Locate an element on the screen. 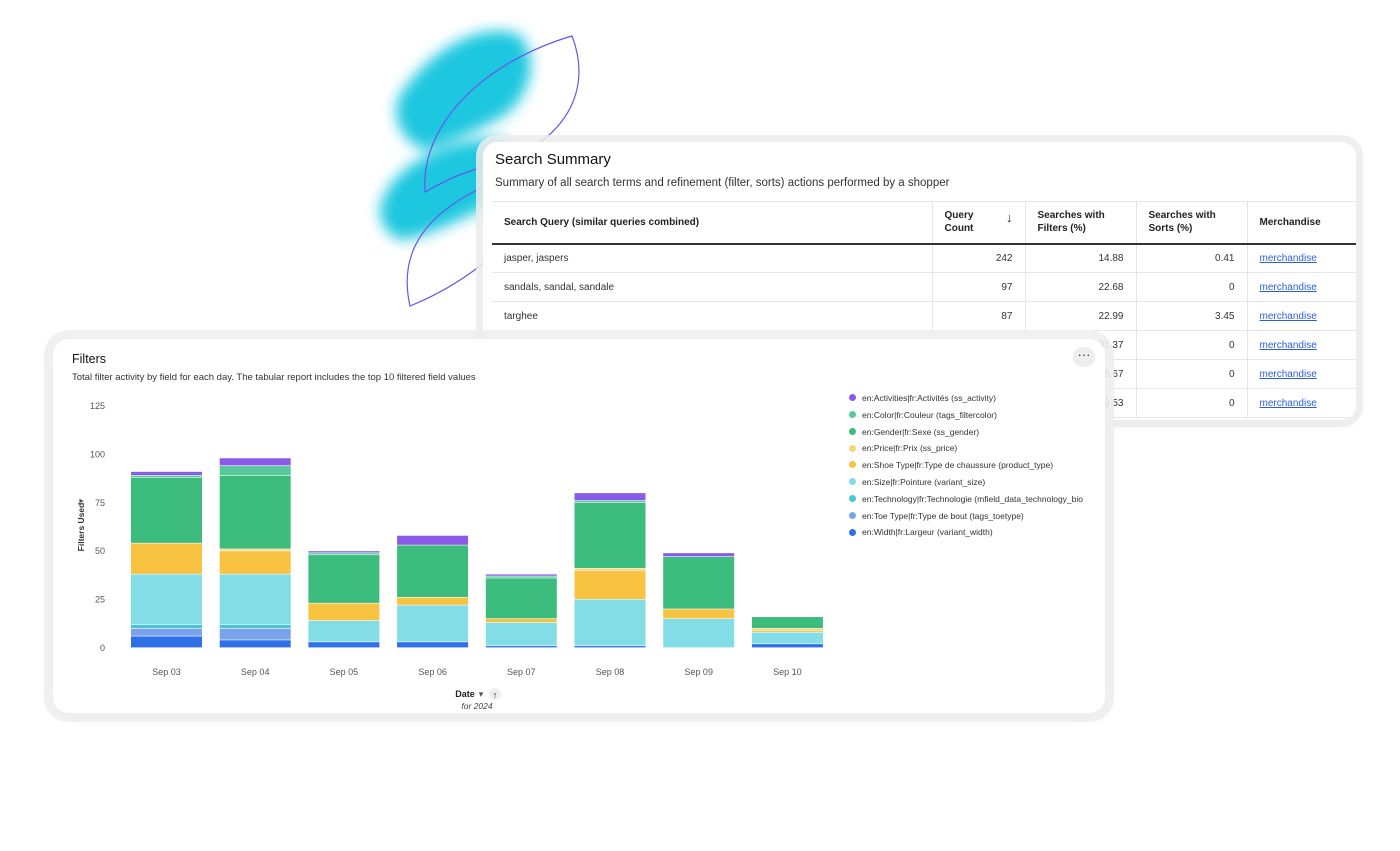 This screenshot has width=1400, height=851. y-axis-label: Filters Used is located at coordinates (81, 527).